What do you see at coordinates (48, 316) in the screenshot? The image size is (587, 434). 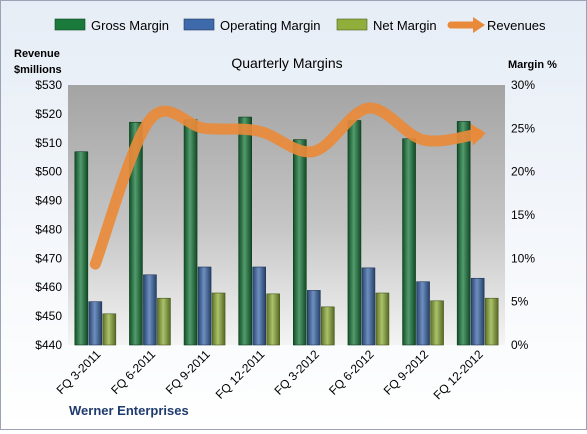 I see `left-tick-label: $450` at bounding box center [48, 316].